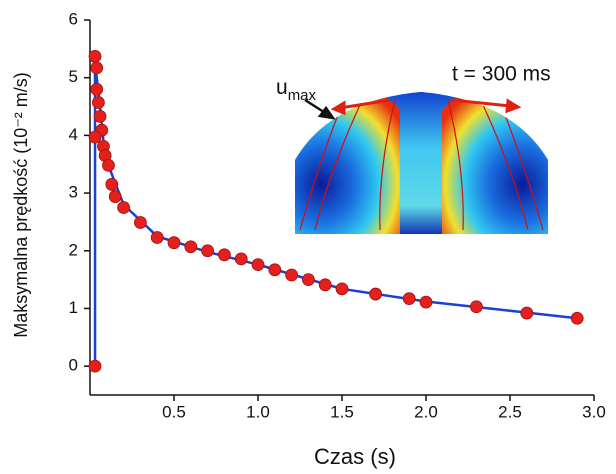 The image size is (616, 474). Describe the element at coordinates (501, 74) in the screenshot. I see `inset-time: t = 300 ms` at that location.